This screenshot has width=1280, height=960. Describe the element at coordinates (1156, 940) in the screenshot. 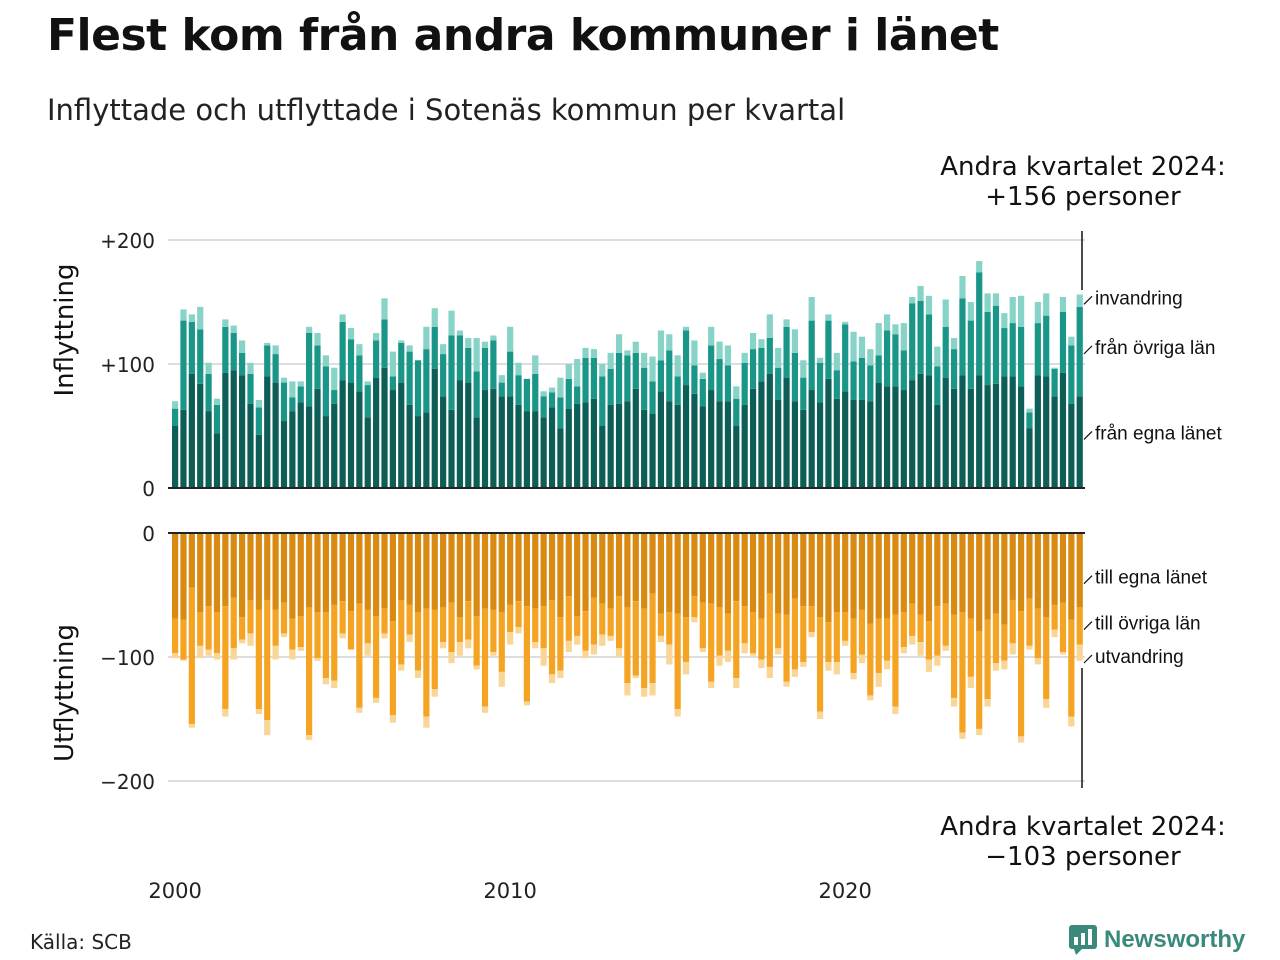

I see `brand-logo: Newsworthy` at that location.